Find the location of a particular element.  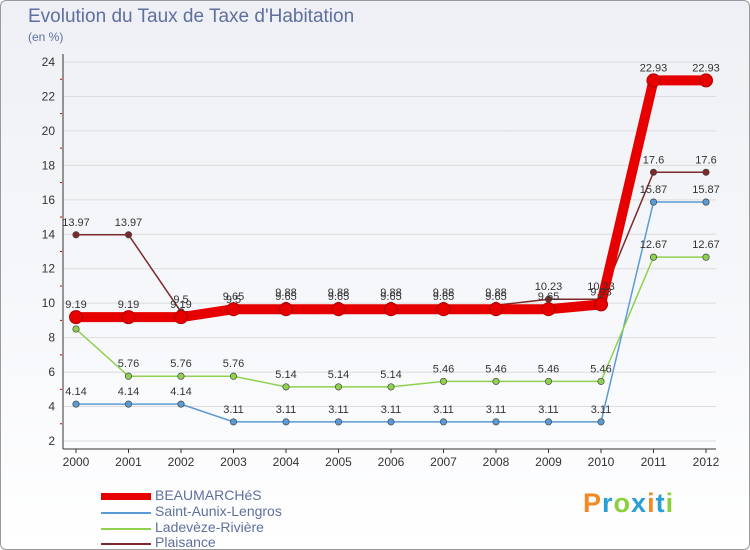

y-tick-label: 18 is located at coordinates (49, 165).